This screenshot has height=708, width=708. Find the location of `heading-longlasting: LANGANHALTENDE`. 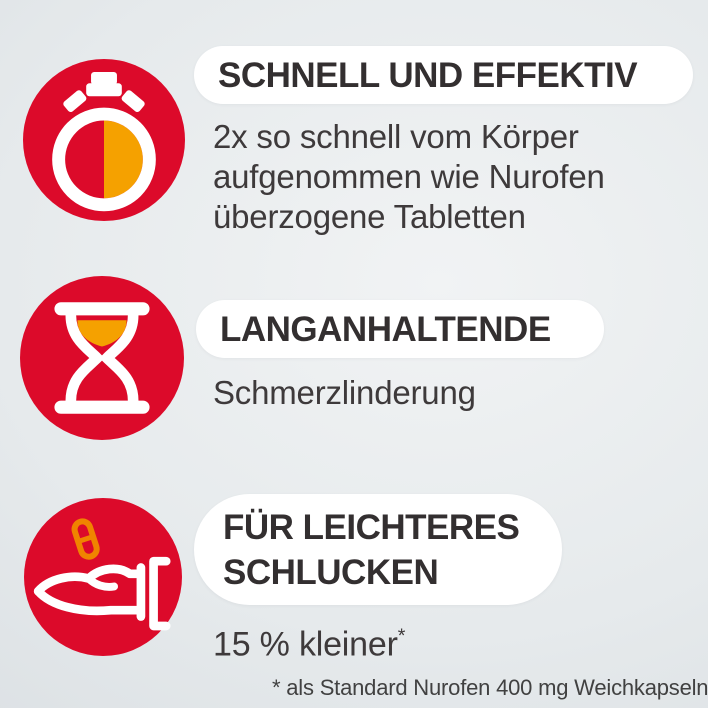

heading-longlasting: LANGANHALTENDE is located at coordinates (385, 329).